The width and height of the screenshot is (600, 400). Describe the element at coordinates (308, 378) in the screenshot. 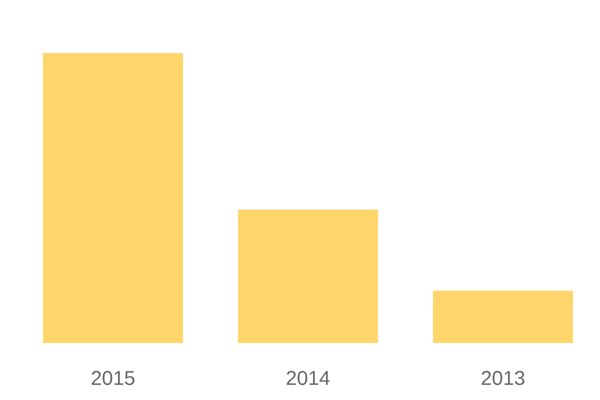

I see `x-tick-label: 2014` at that location.